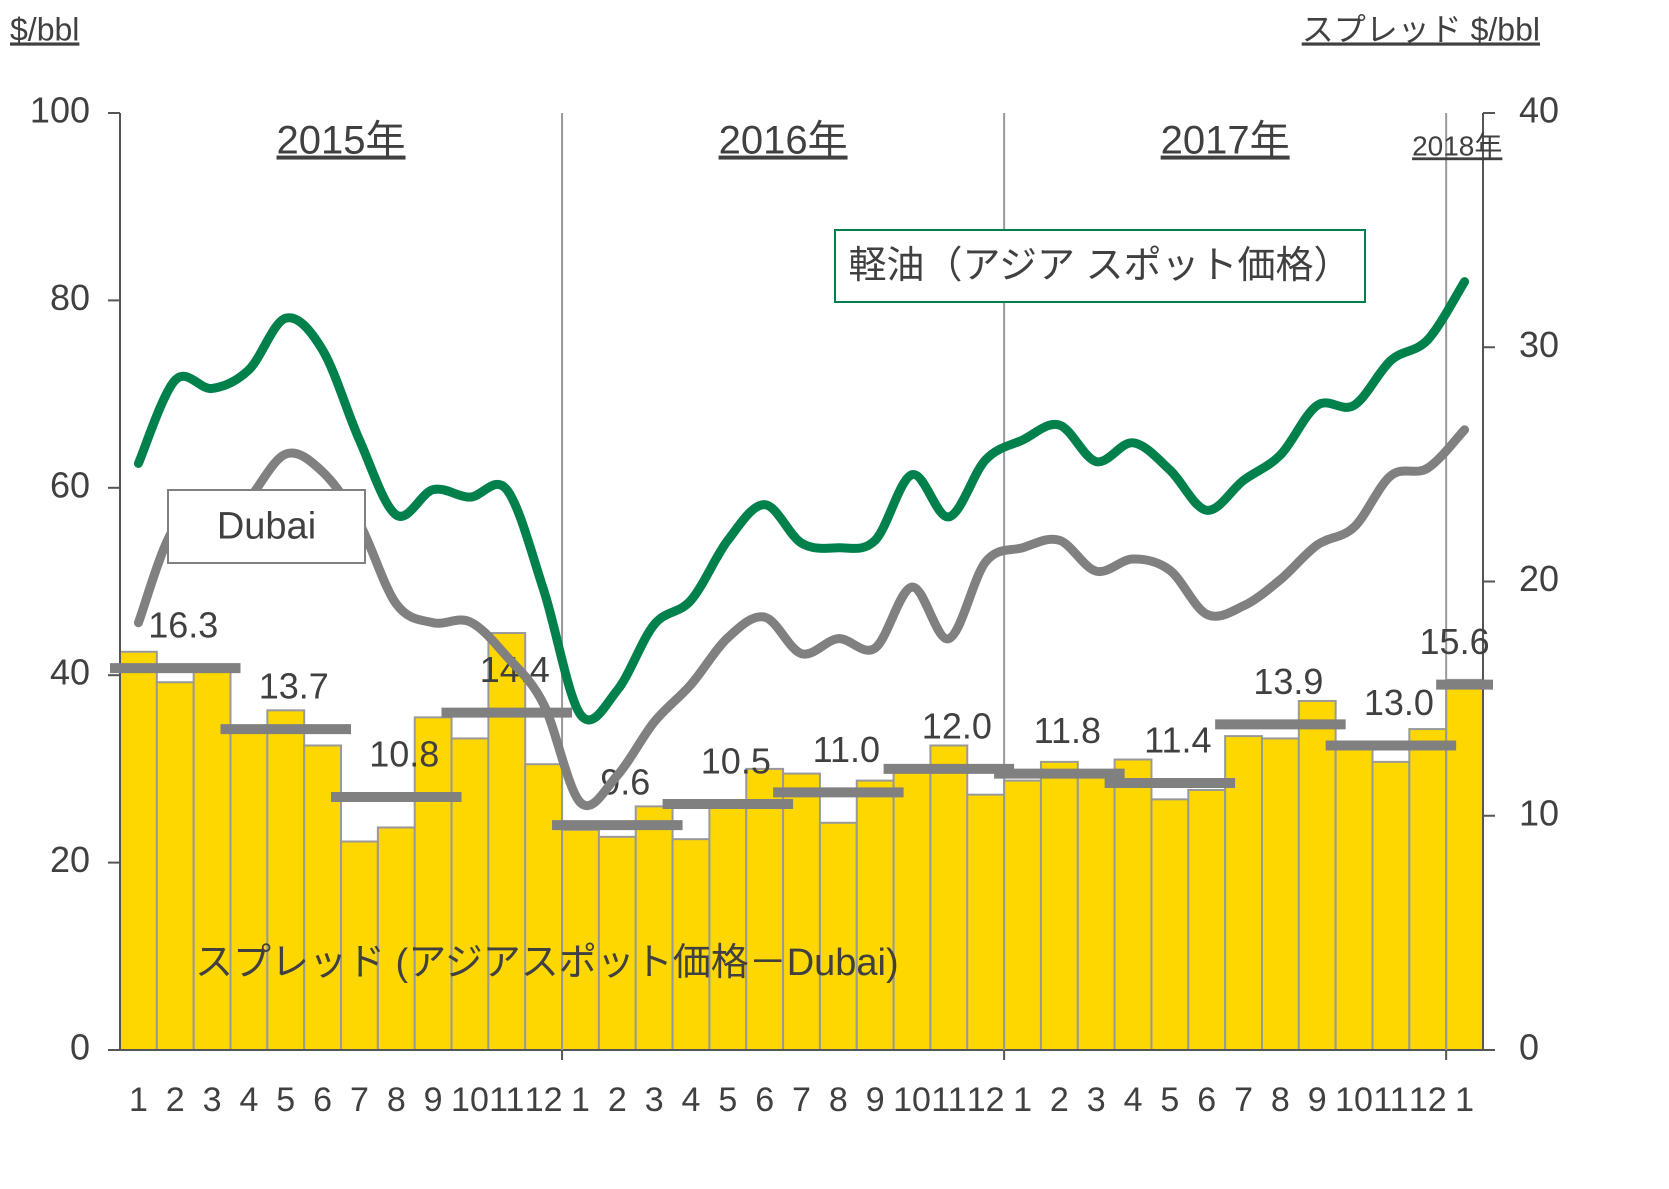 Image resolution: width=1669 pixels, height=1189 pixels. I want to click on y2-tick-label: 30, so click(1539, 344).